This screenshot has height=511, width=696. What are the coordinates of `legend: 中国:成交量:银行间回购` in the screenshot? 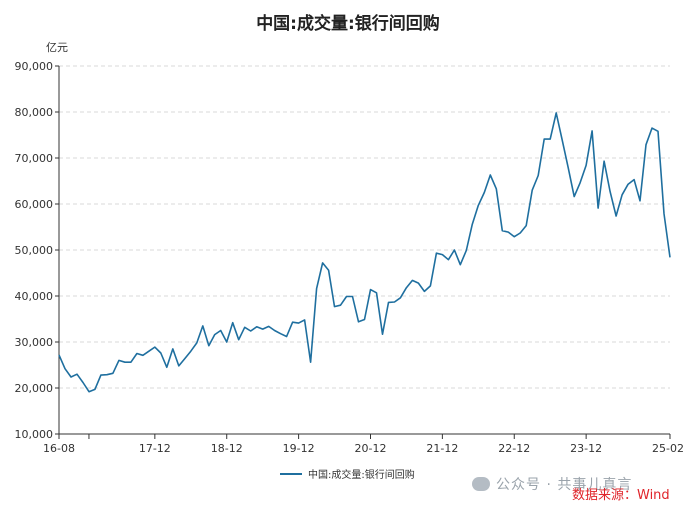 It's located at (347, 473).